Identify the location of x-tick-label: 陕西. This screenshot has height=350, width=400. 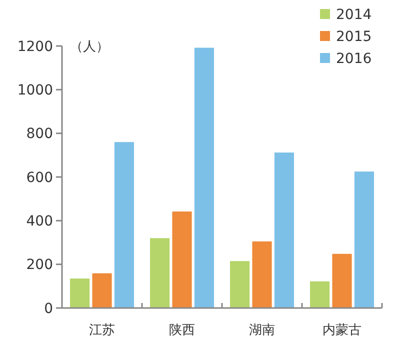
(182, 330).